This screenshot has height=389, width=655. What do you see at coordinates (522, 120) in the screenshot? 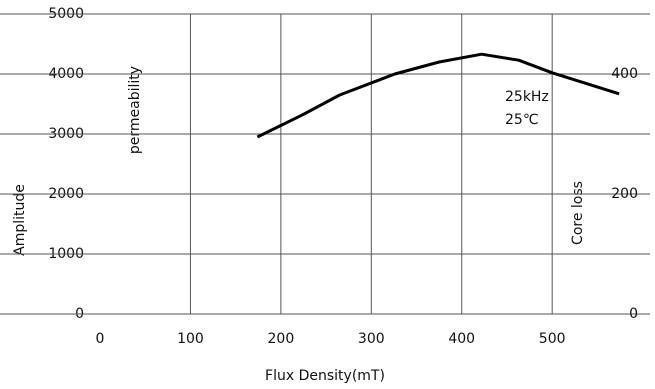
I see `annotation: 25℃` at bounding box center [522, 120].